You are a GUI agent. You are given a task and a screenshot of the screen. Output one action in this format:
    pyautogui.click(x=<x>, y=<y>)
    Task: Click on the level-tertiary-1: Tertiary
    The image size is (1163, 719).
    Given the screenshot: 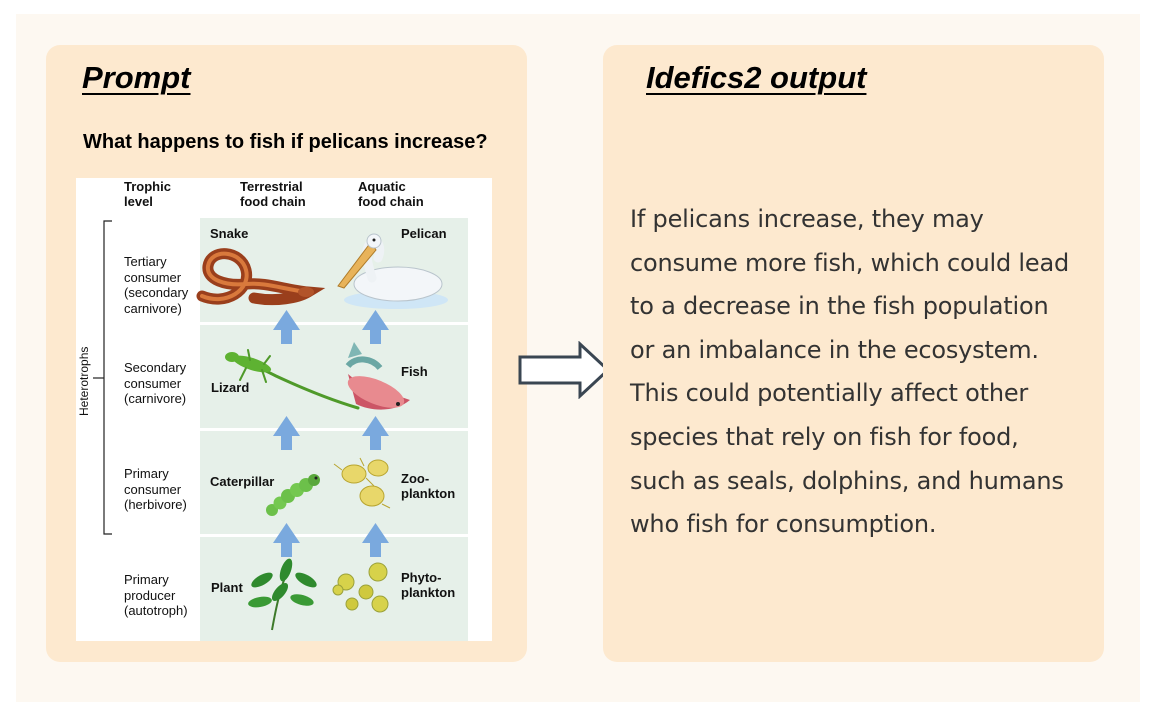 What is the action you would take?
    pyautogui.click(x=145, y=261)
    